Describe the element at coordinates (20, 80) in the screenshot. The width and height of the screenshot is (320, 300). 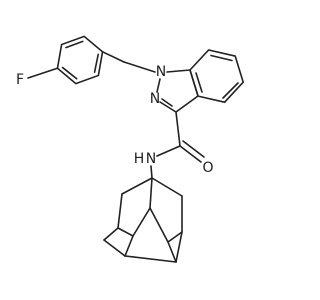
I see `atom-label: F` at that location.